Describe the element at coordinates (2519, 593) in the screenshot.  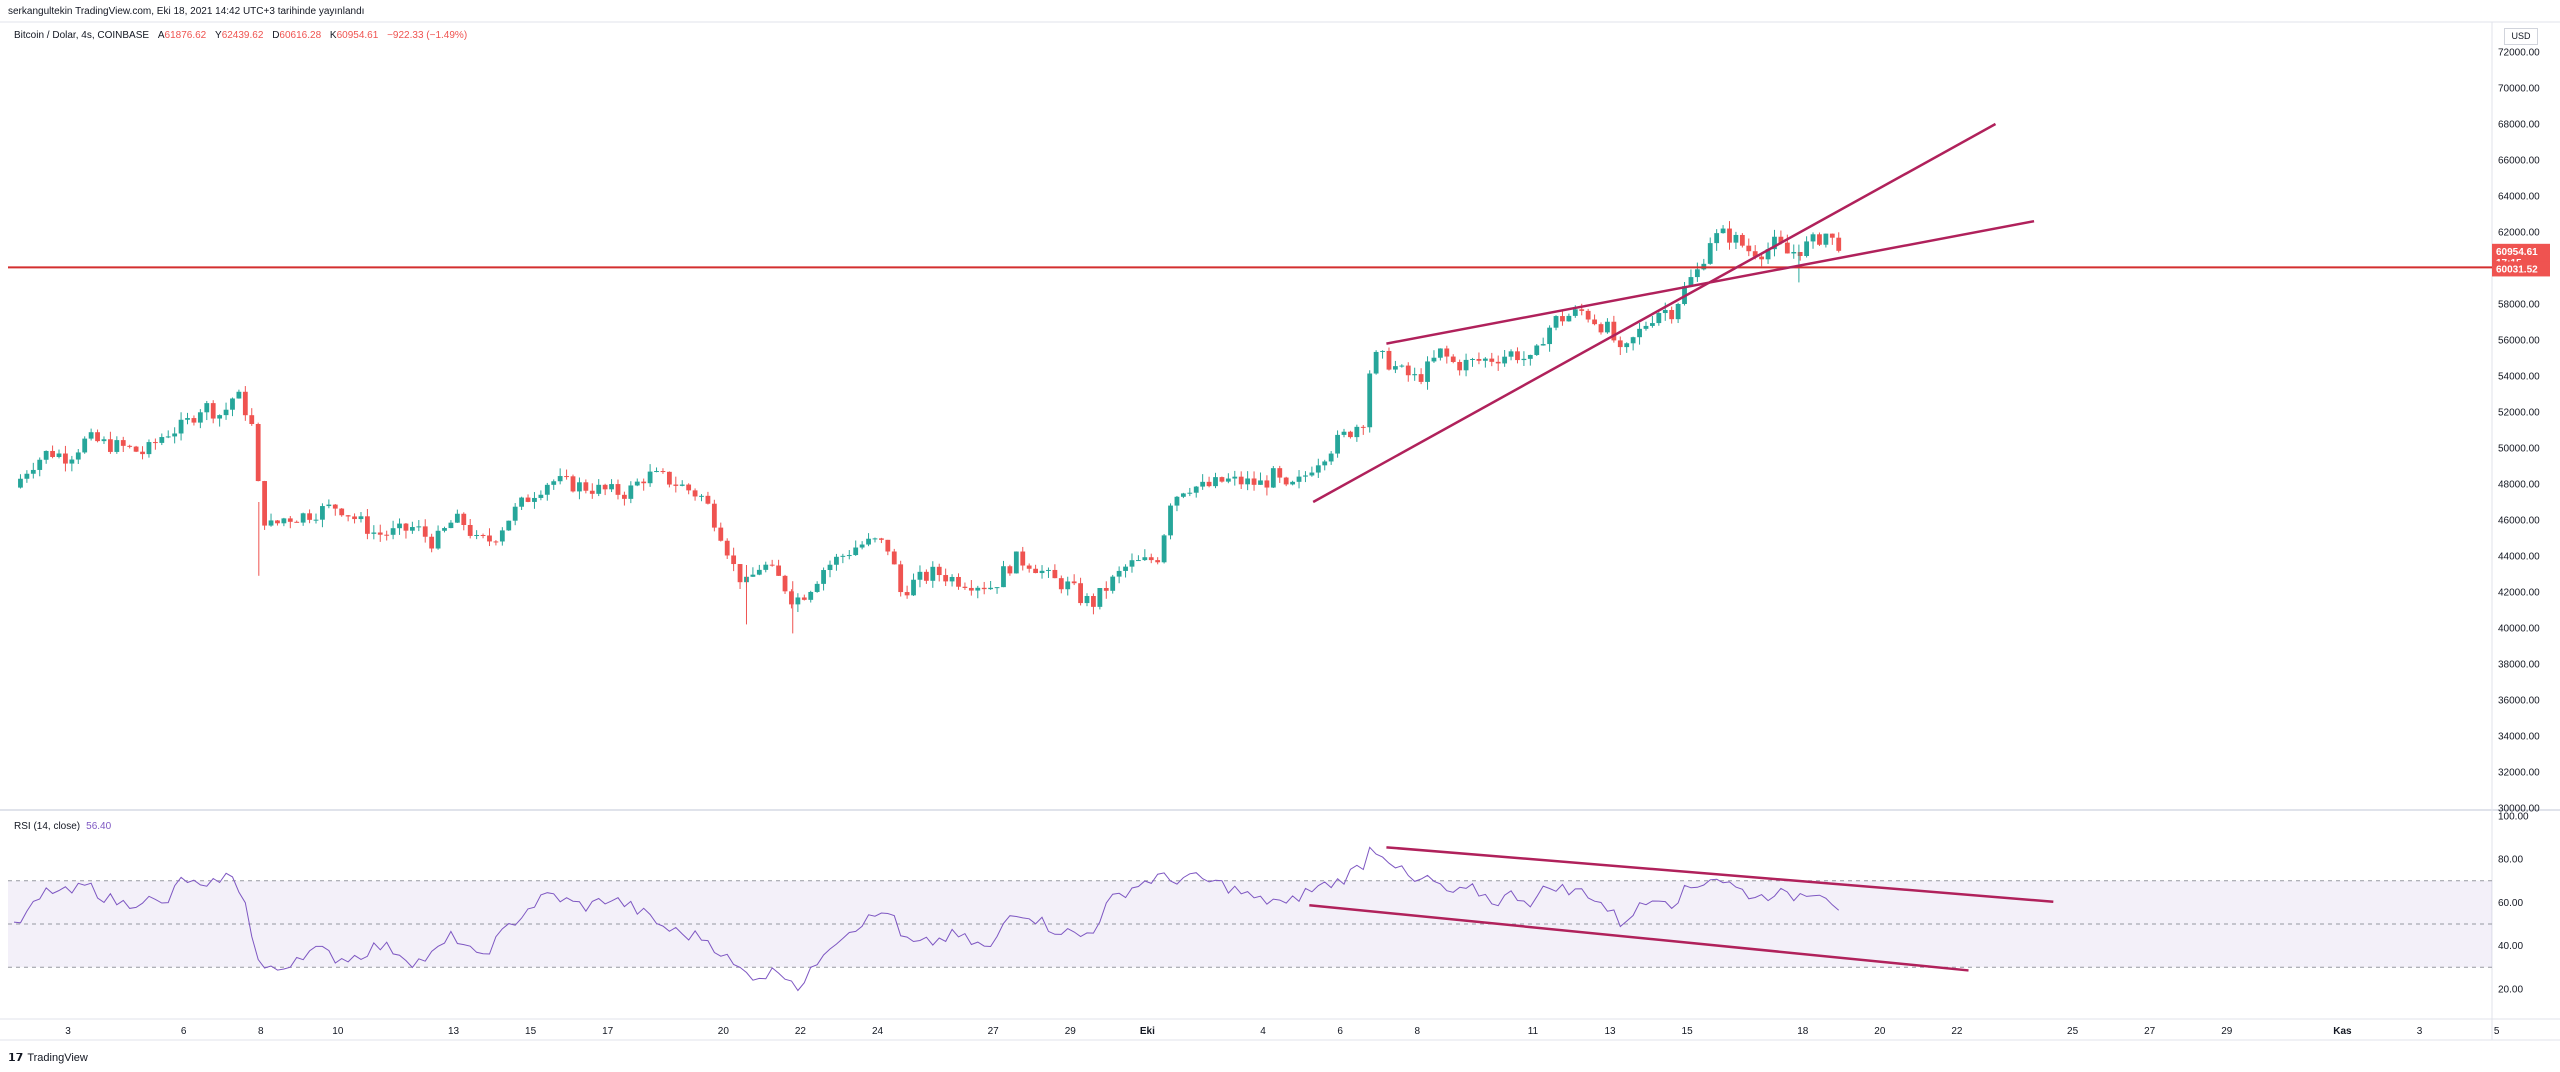
I see `price-tick-label: 42000.00` at that location.